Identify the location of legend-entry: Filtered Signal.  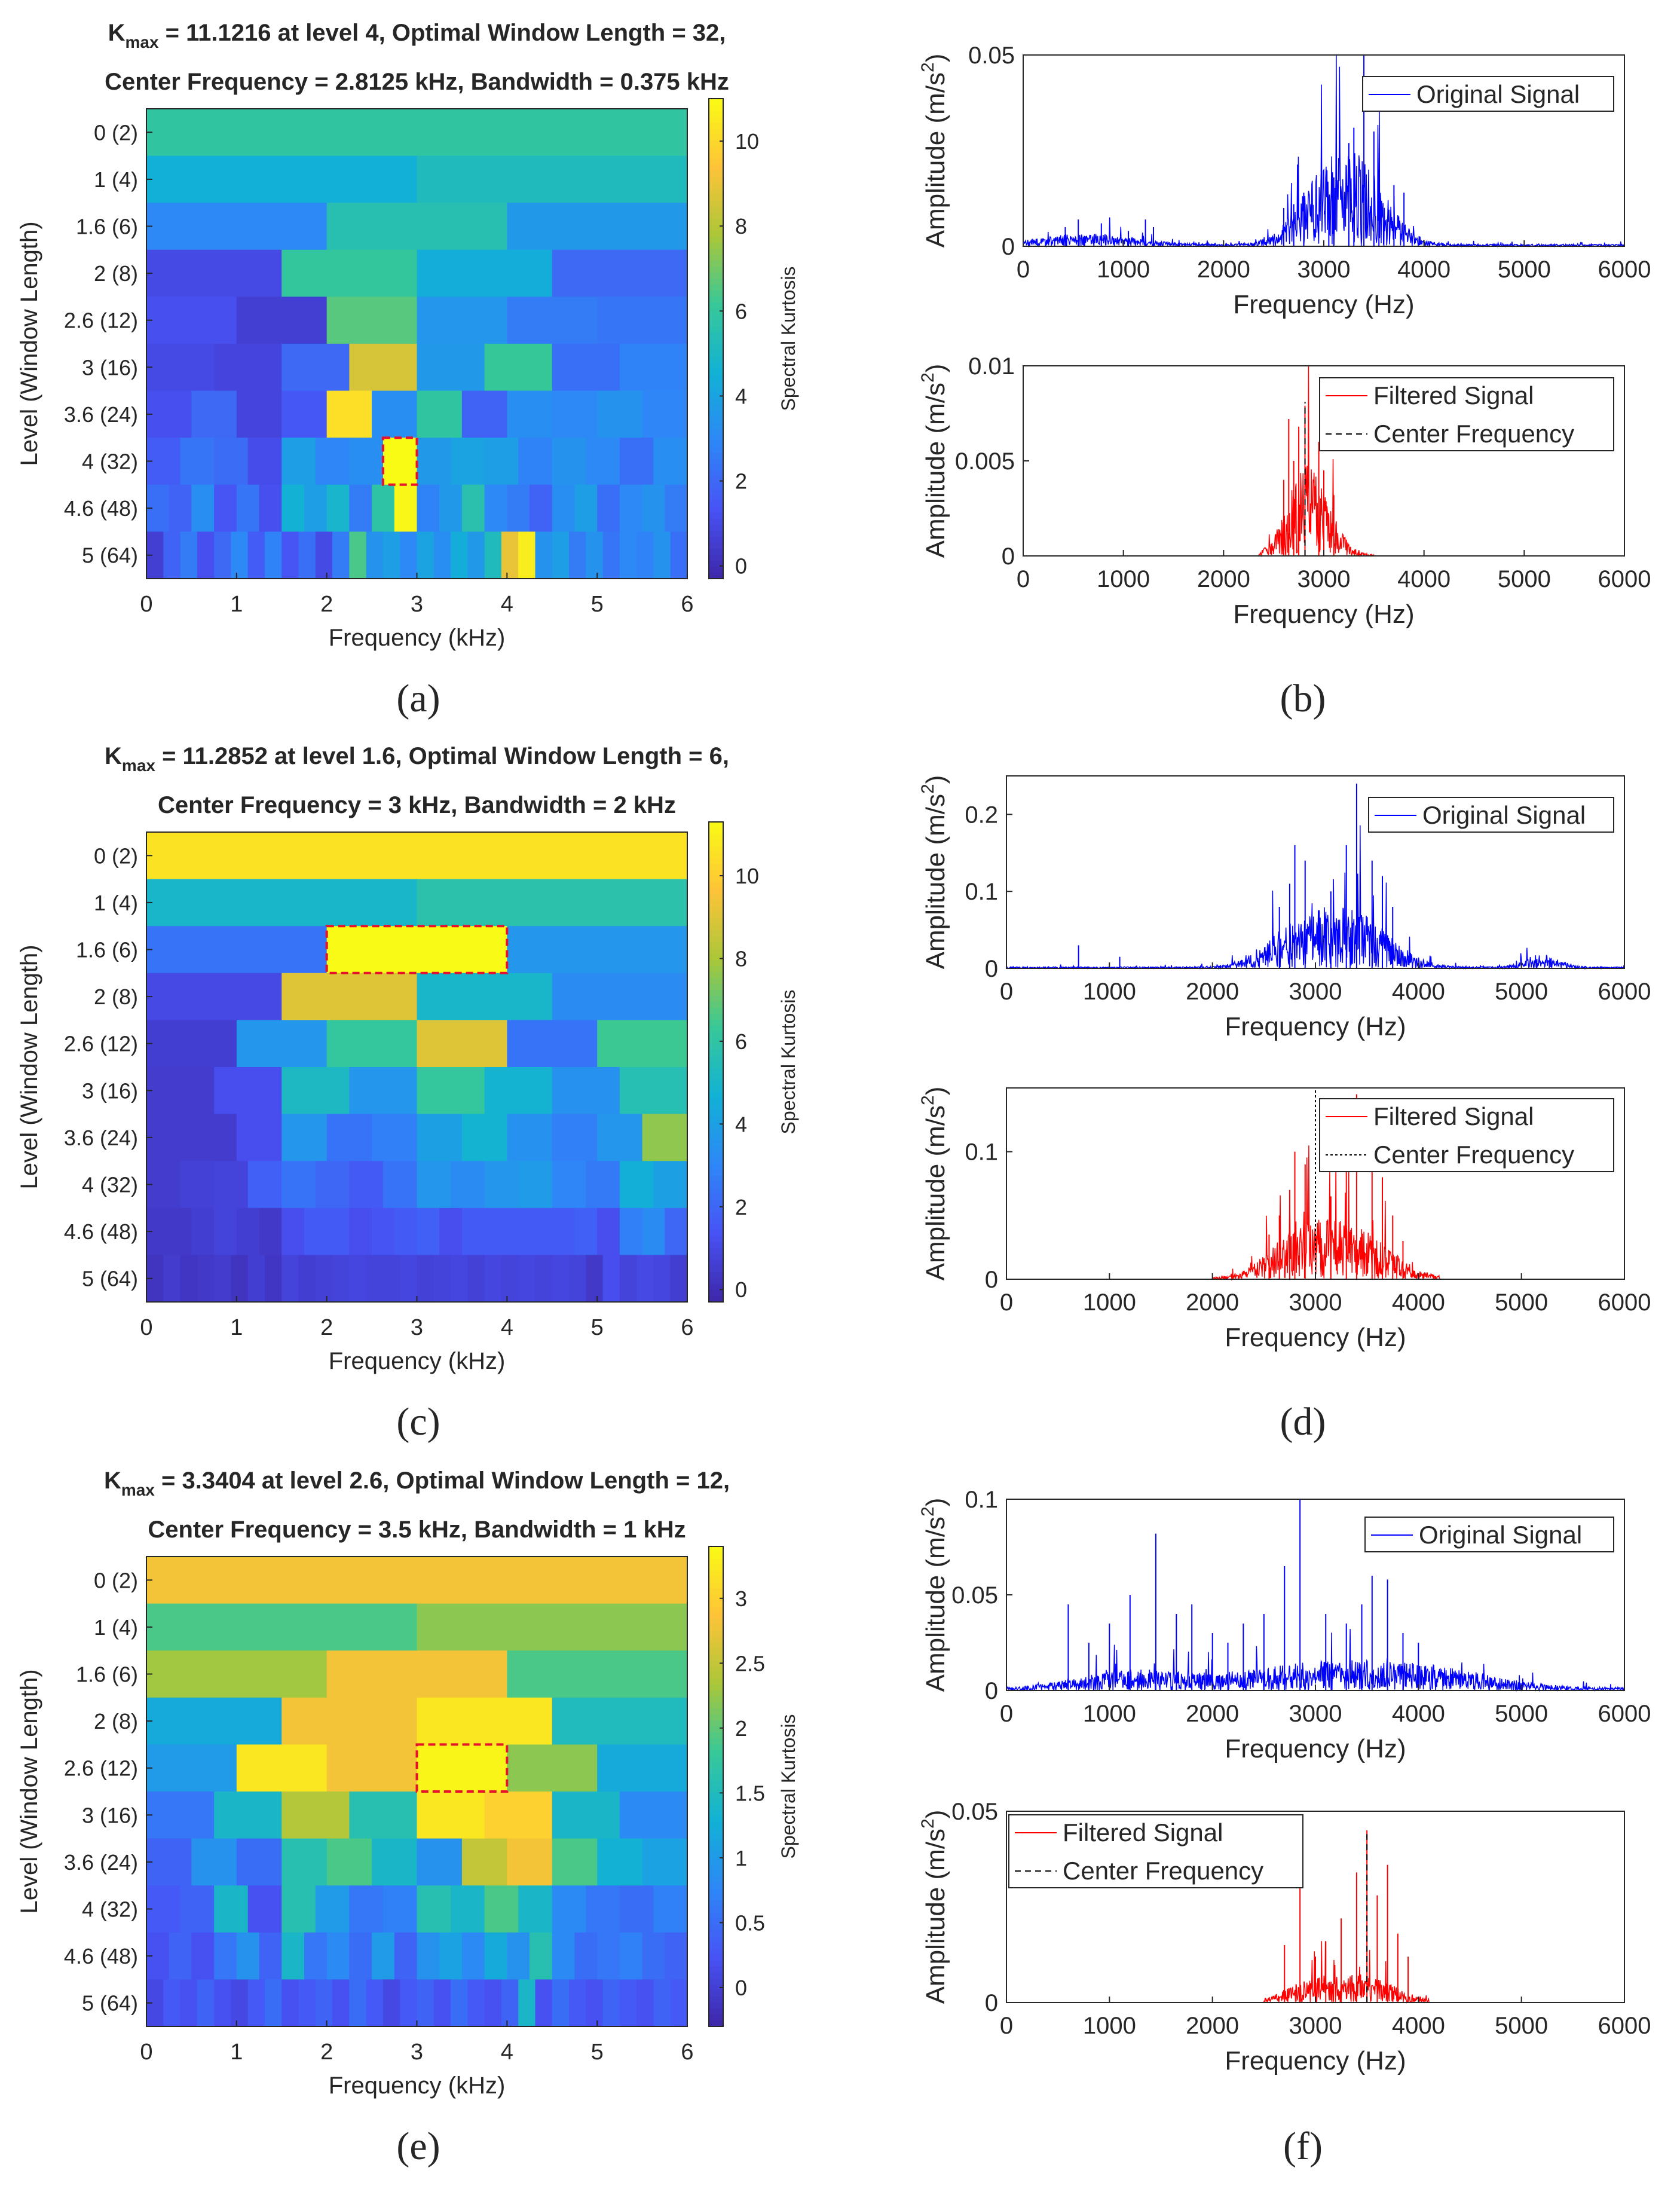
(1454, 1116).